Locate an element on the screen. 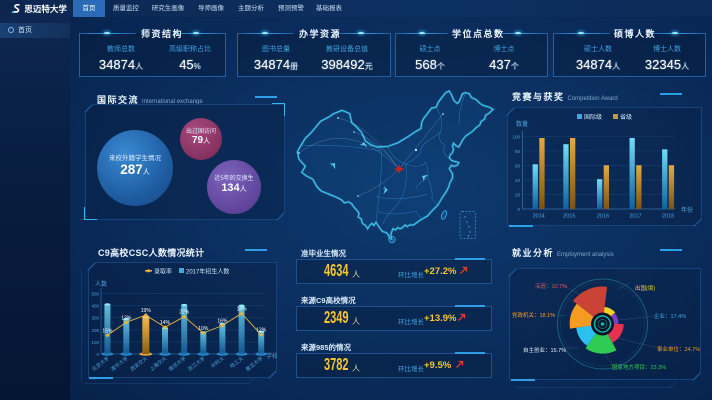 Image resolution: width=712 pixels, height=400 pixels. svg-text: 浙江大学 is located at coordinates (196, 364).